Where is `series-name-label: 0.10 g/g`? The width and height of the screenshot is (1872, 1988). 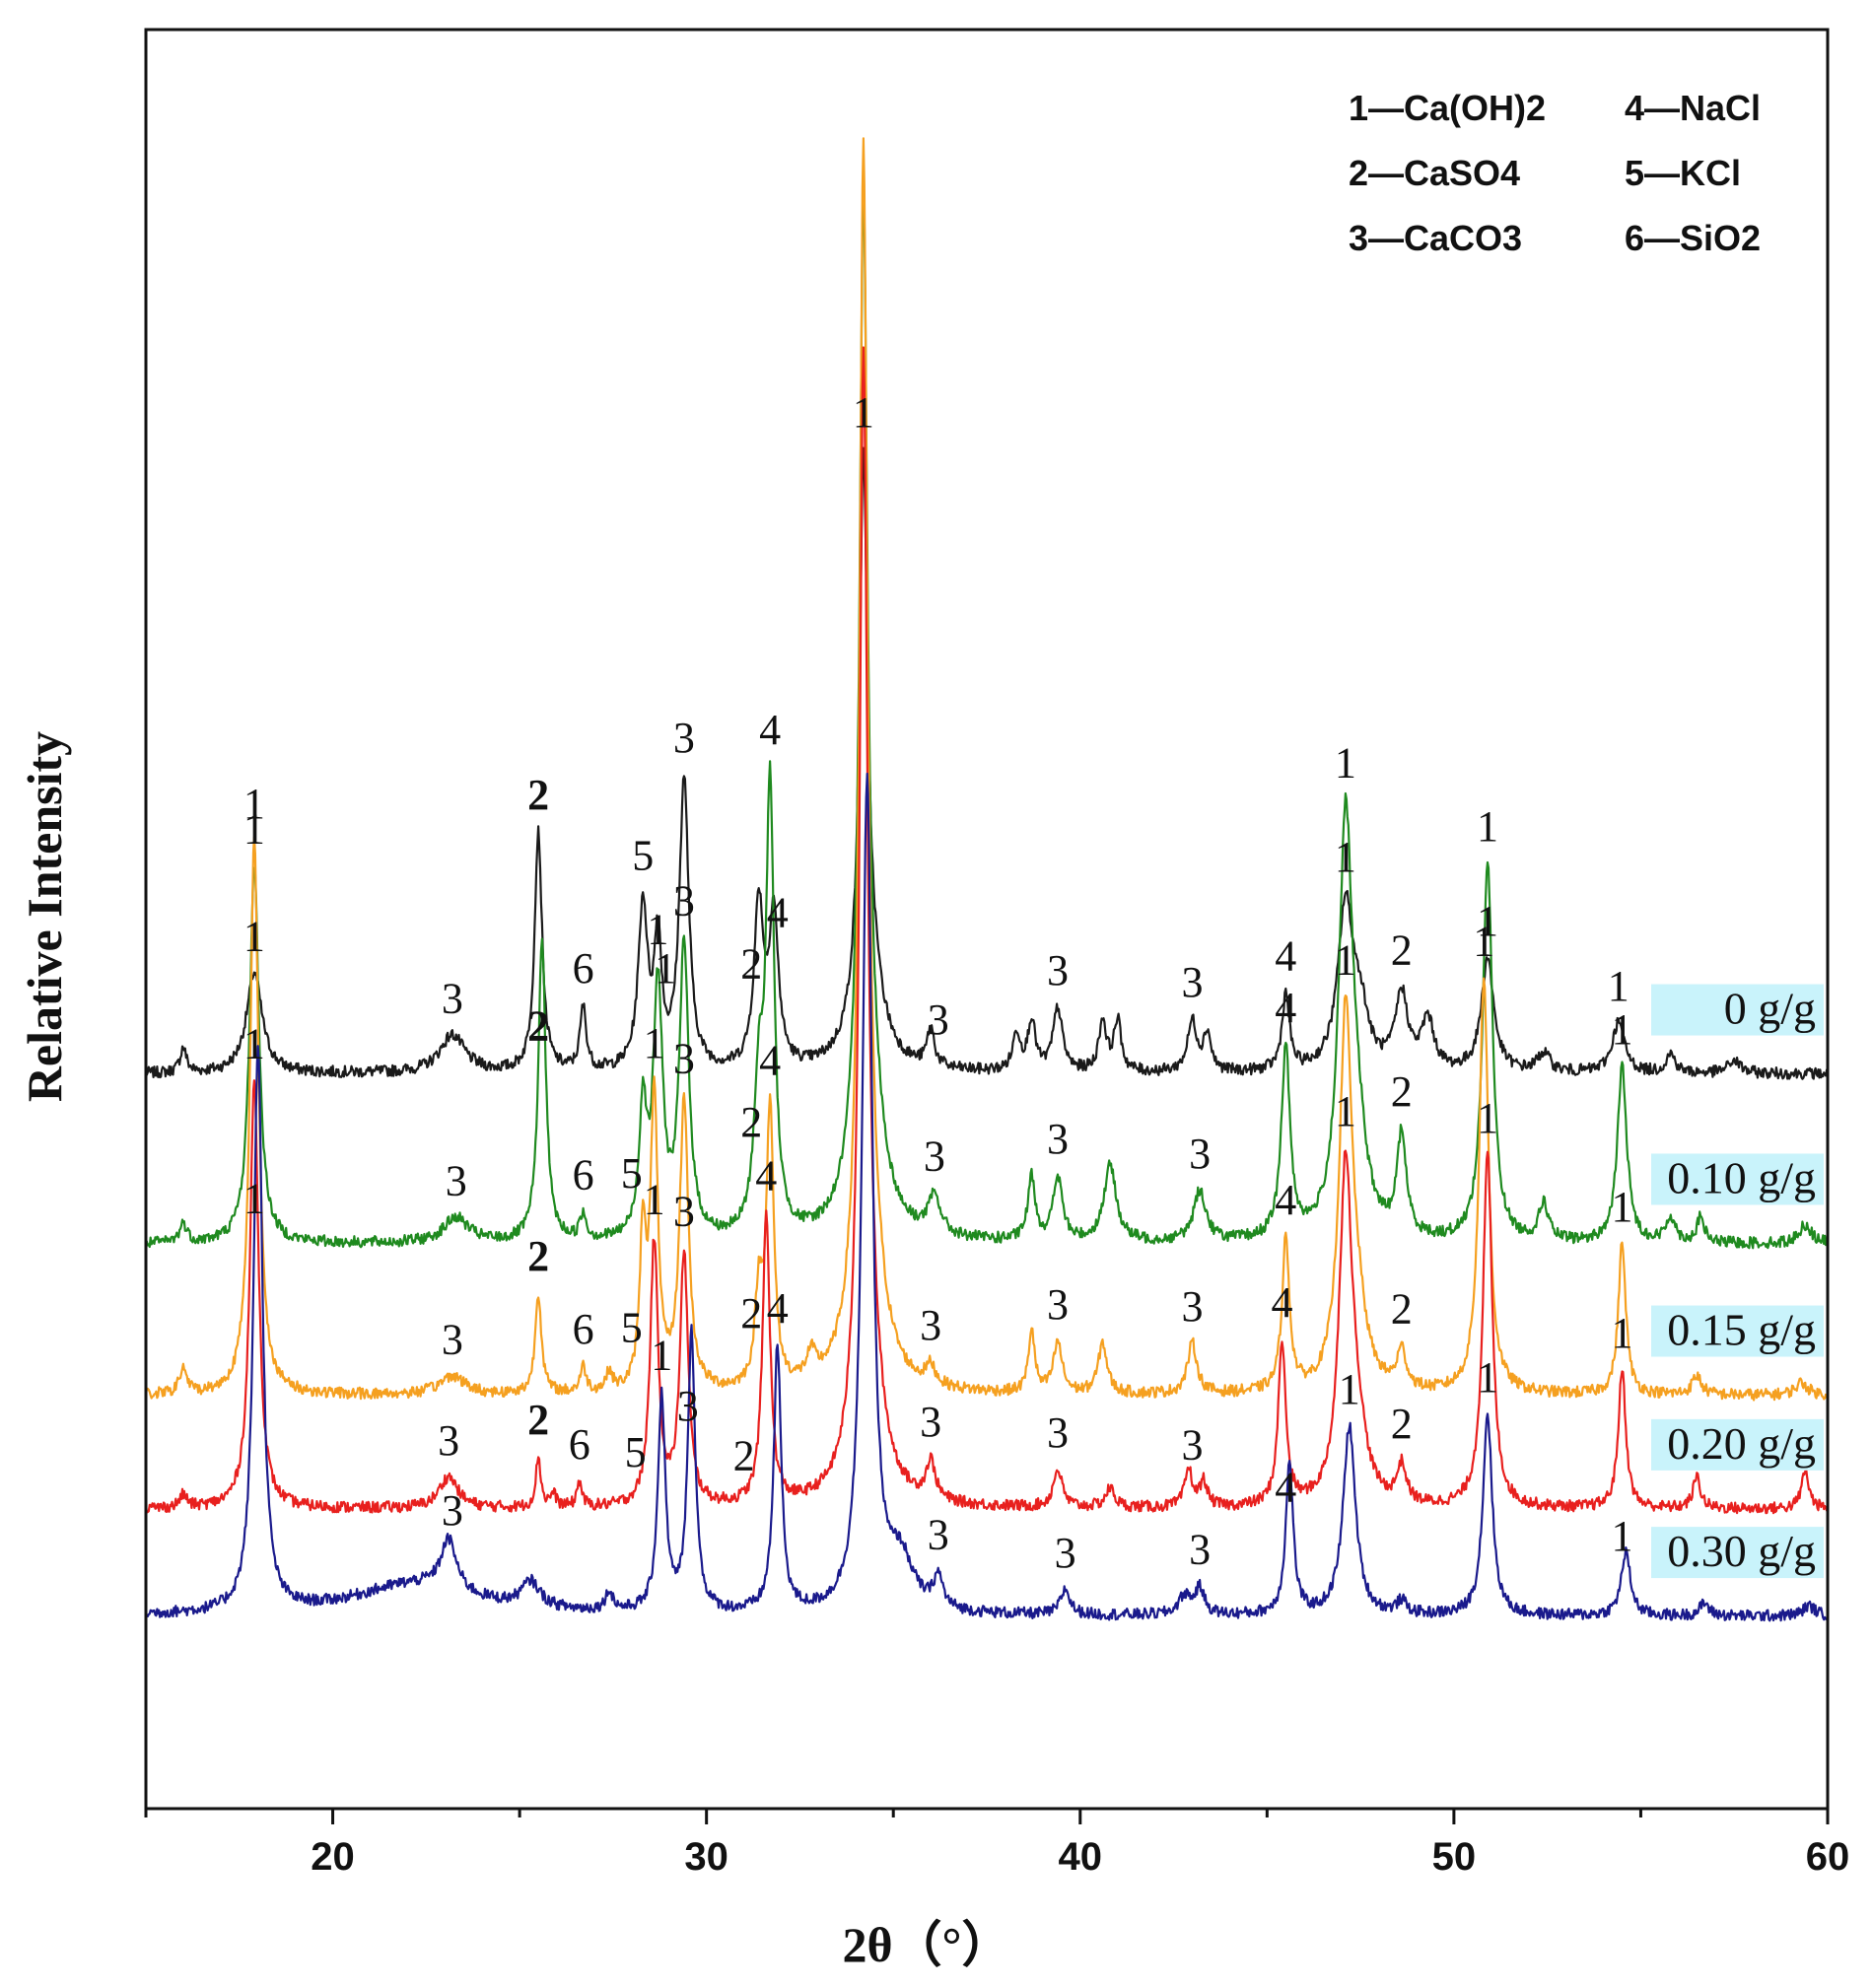 series-name-label: 0.10 g/g is located at coordinates (1741, 1177).